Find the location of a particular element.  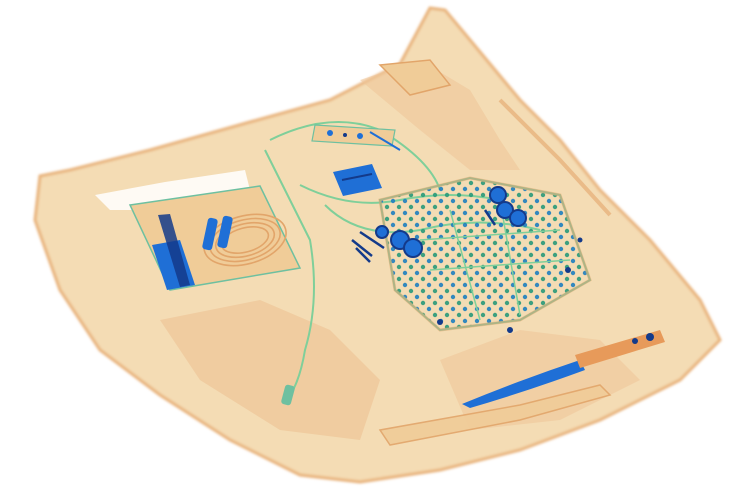

blue-pouch is located at coordinates (173, 252).